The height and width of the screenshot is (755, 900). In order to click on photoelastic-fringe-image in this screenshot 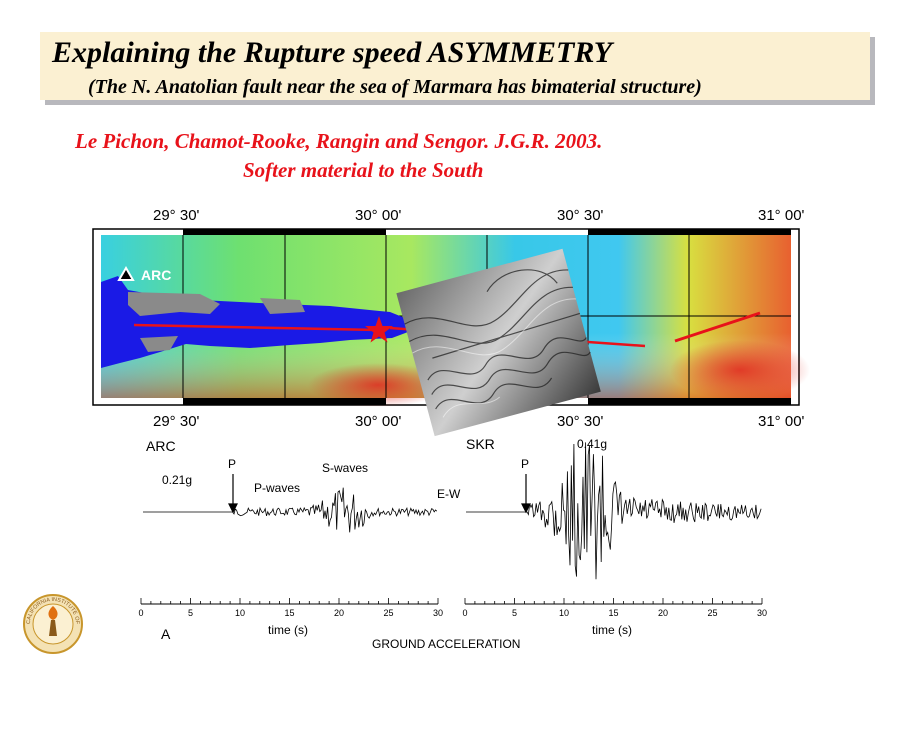, I will do `click(498, 342)`.